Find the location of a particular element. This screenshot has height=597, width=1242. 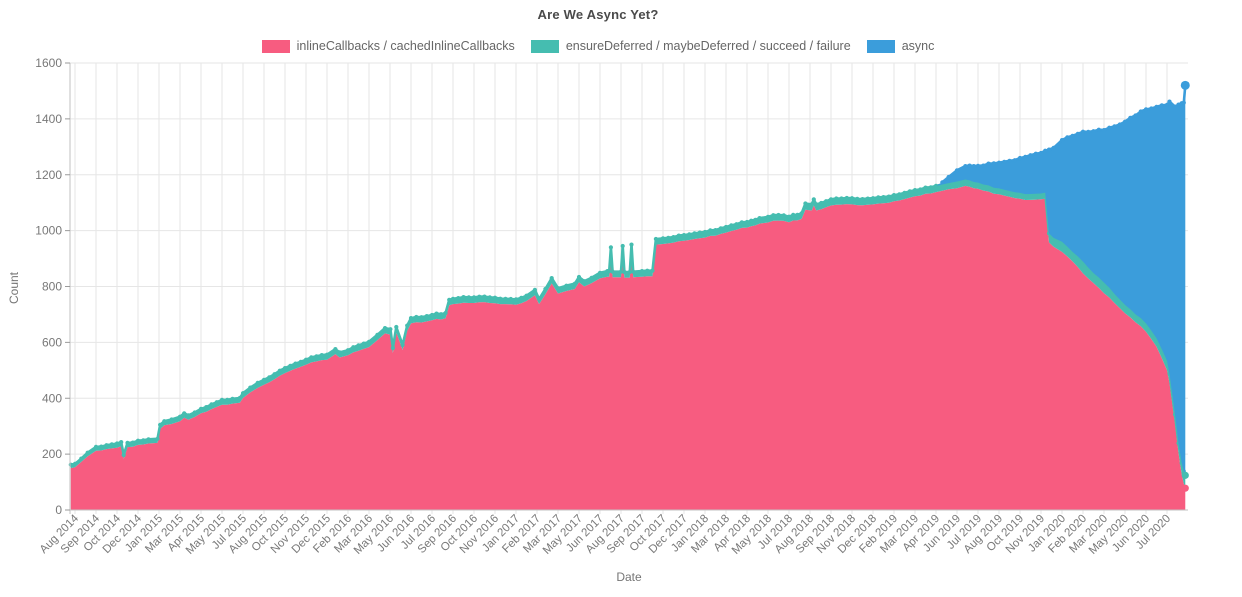

legend-swatch-inlinecallbacks-icon is located at coordinates (275, 46).